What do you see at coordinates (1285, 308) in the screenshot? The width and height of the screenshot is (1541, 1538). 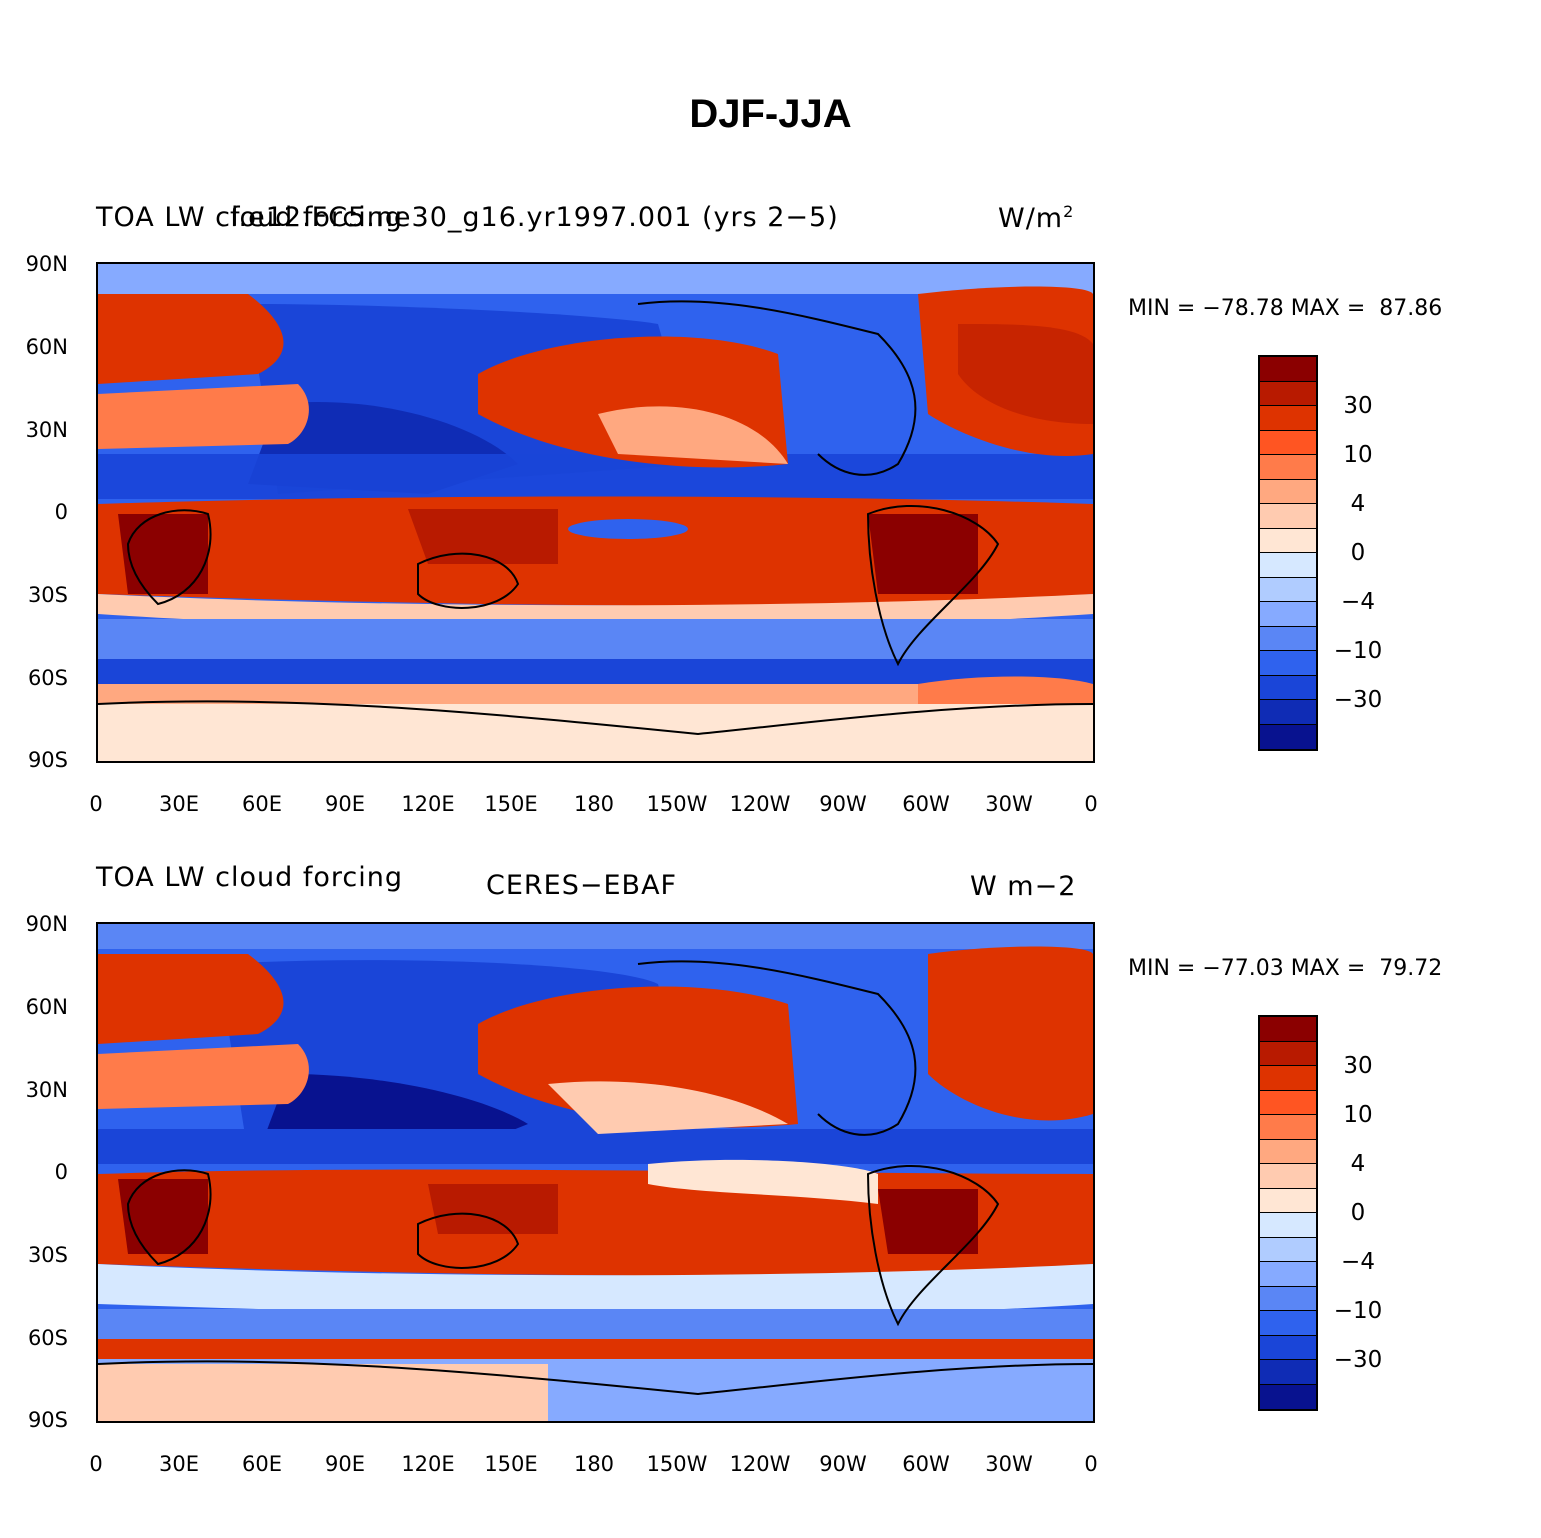 I see `min-max-label: MIN = −78.78 MAX = 87.86` at bounding box center [1285, 308].